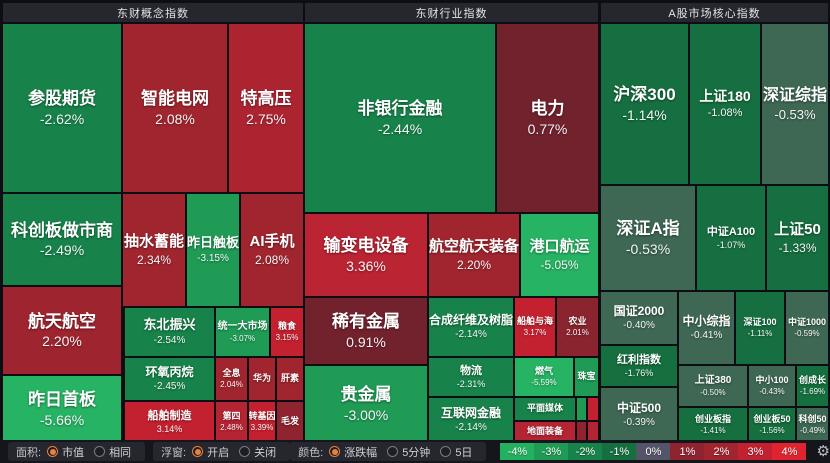  What do you see at coordinates (639, 366) in the screenshot?
I see `treemap-tile: 红利指数 -1.76%` at bounding box center [639, 366].